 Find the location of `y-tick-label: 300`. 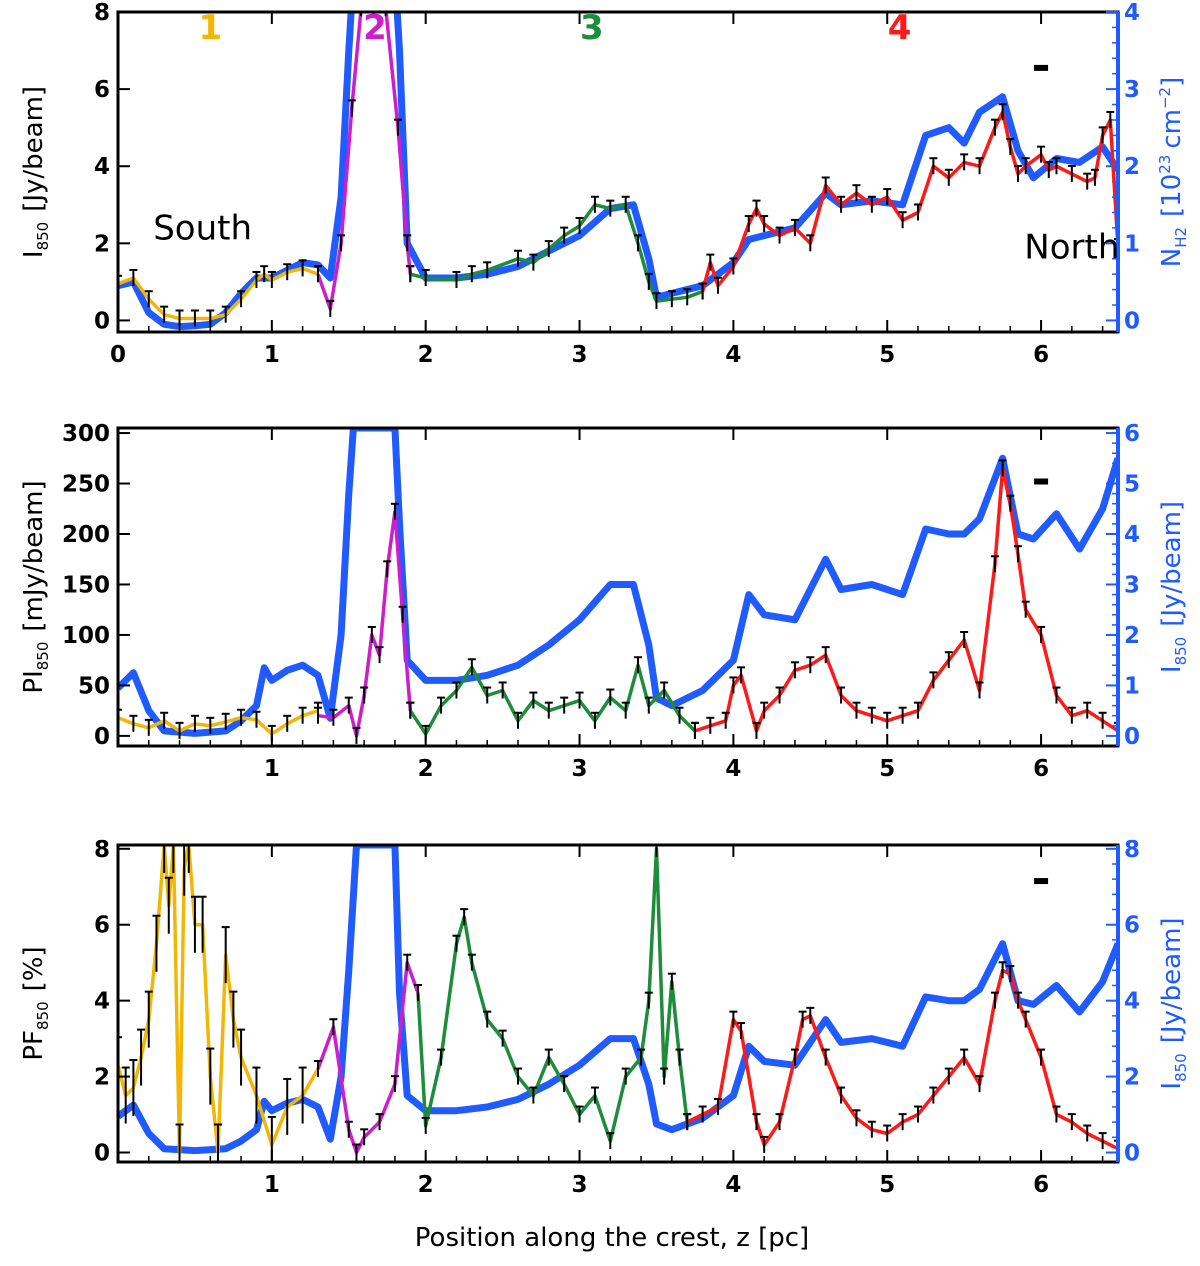

y-tick-label: 300 is located at coordinates (86, 434).